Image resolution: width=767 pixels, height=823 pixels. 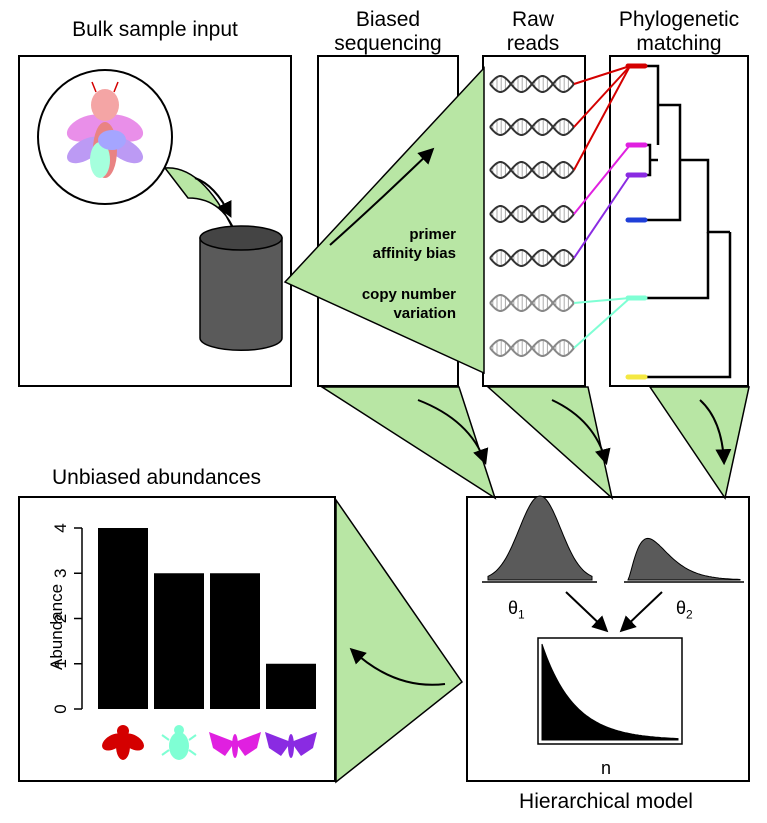 I want to click on sequencing-wedge, so click(x=384, y=220).